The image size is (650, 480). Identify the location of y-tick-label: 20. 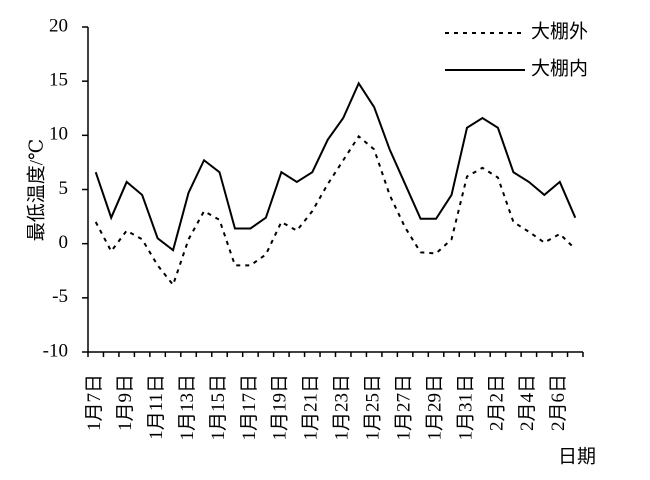
(58, 25).